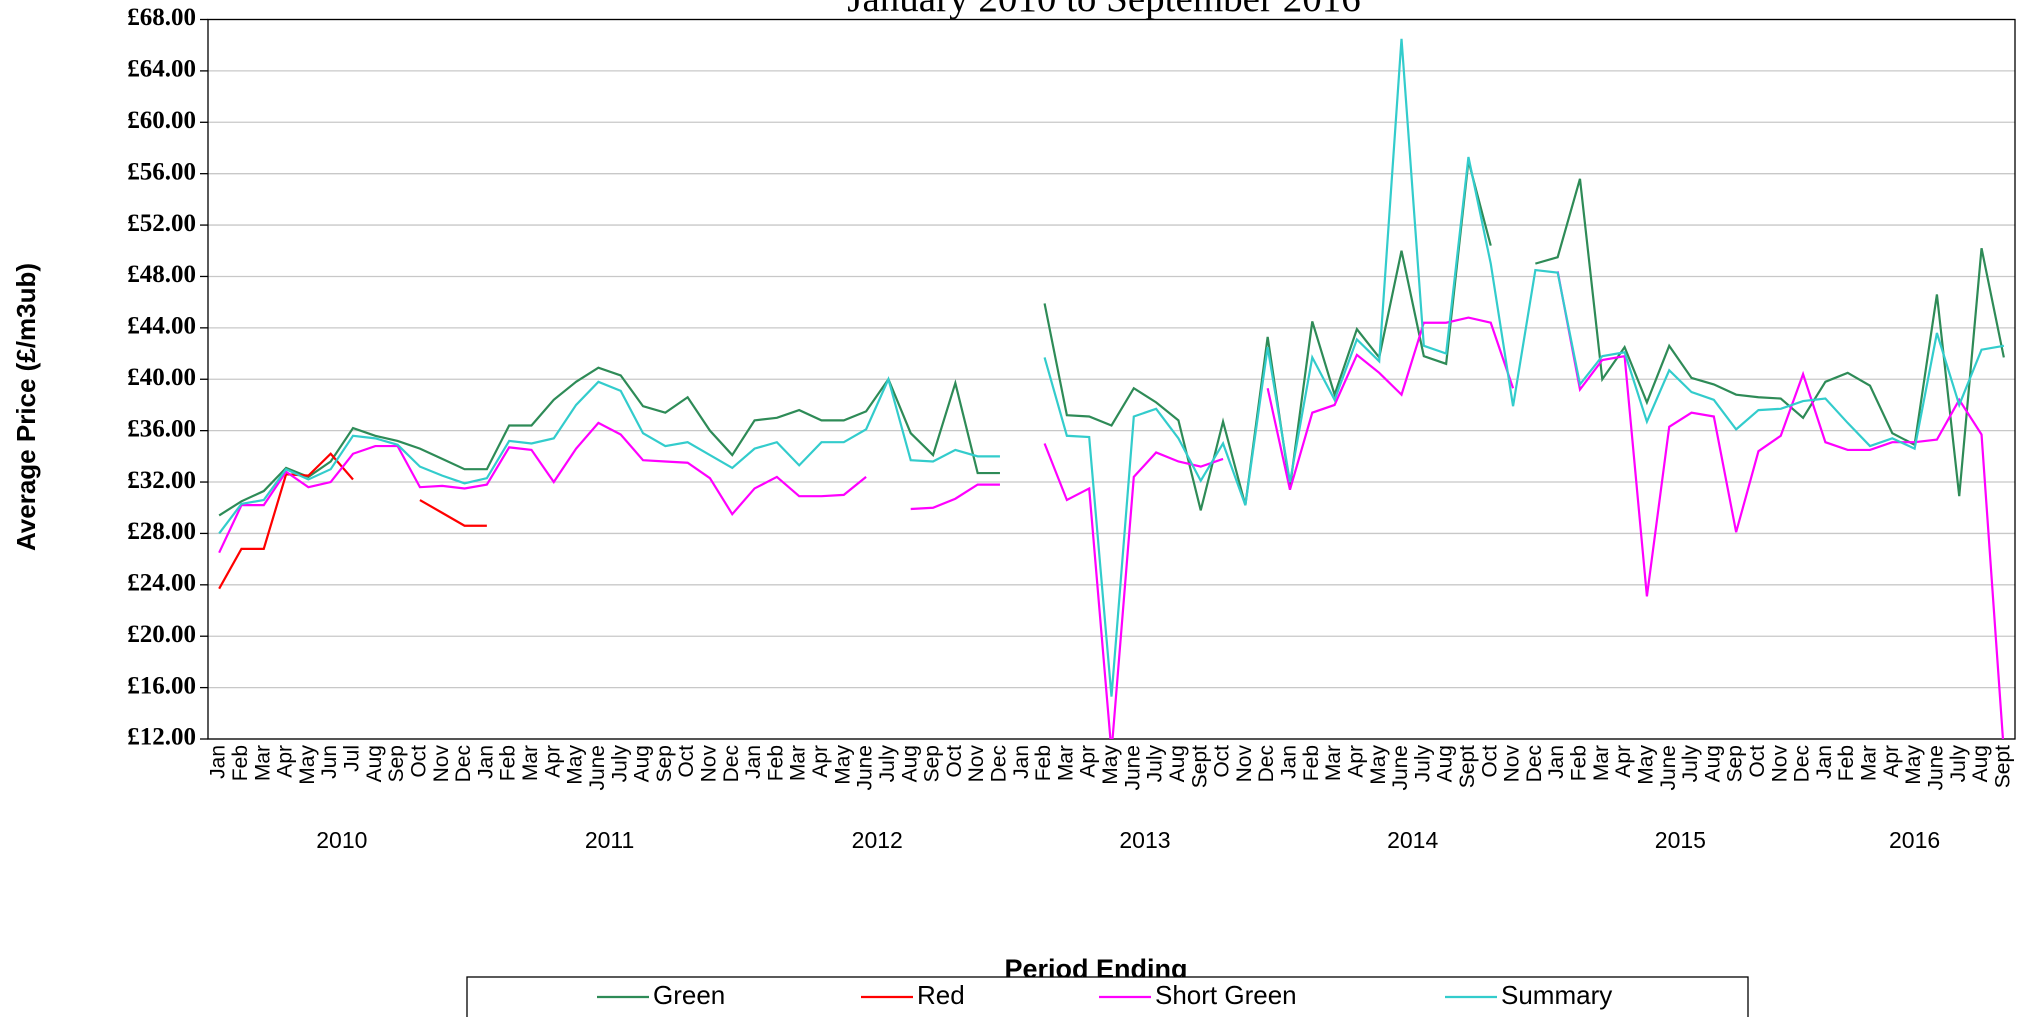 This screenshot has width=2036, height=1017. Describe the element at coordinates (1412, 840) in the screenshot. I see `x-group-label: 2014` at that location.